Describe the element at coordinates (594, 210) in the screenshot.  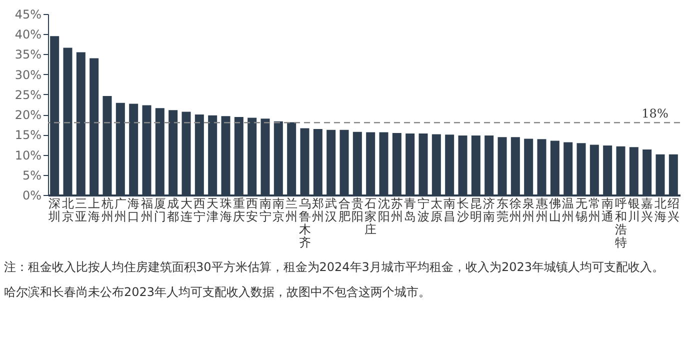
I see `x-tick-label: 常州` at that location.